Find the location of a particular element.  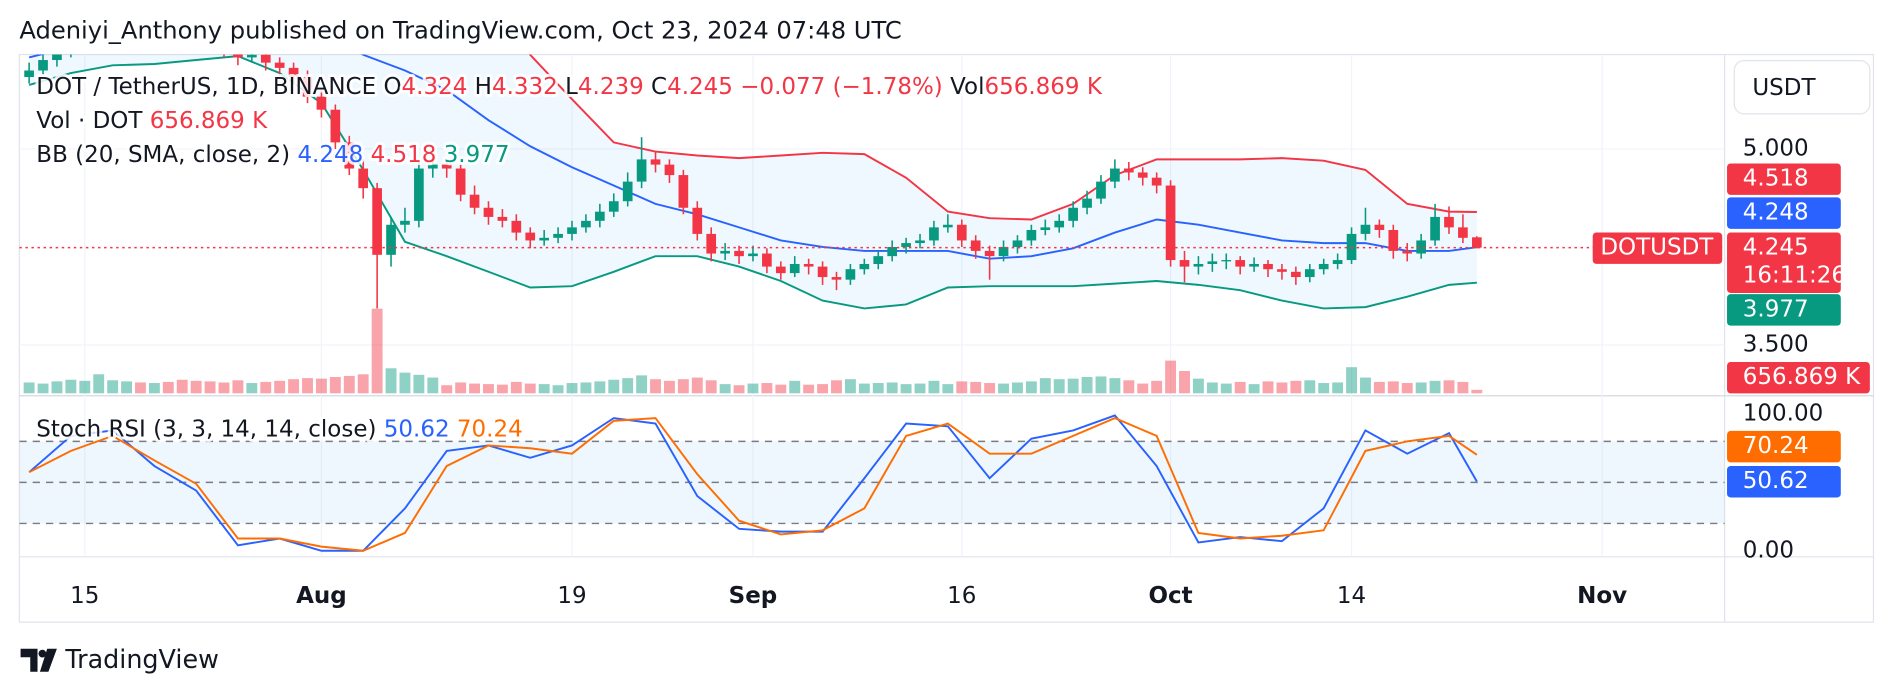

volume-value: 656.869 K is located at coordinates (209, 121).